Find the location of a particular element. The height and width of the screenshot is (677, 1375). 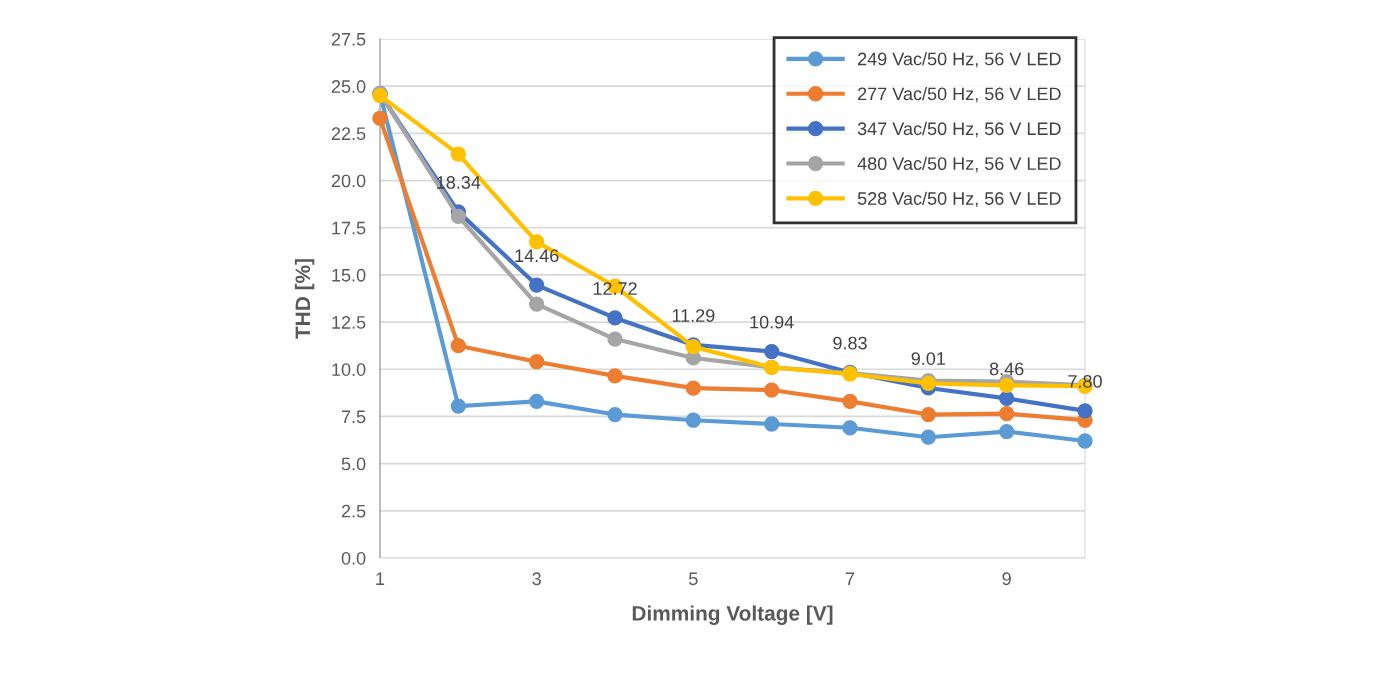

legend-label: 277 Vac/50 Hz, 56 V LED is located at coordinates (959, 94).